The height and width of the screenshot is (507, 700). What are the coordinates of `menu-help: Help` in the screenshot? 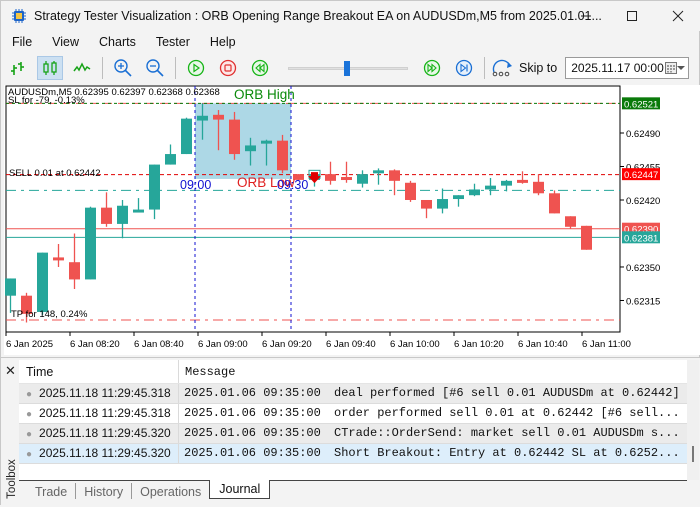 It's located at (222, 42).